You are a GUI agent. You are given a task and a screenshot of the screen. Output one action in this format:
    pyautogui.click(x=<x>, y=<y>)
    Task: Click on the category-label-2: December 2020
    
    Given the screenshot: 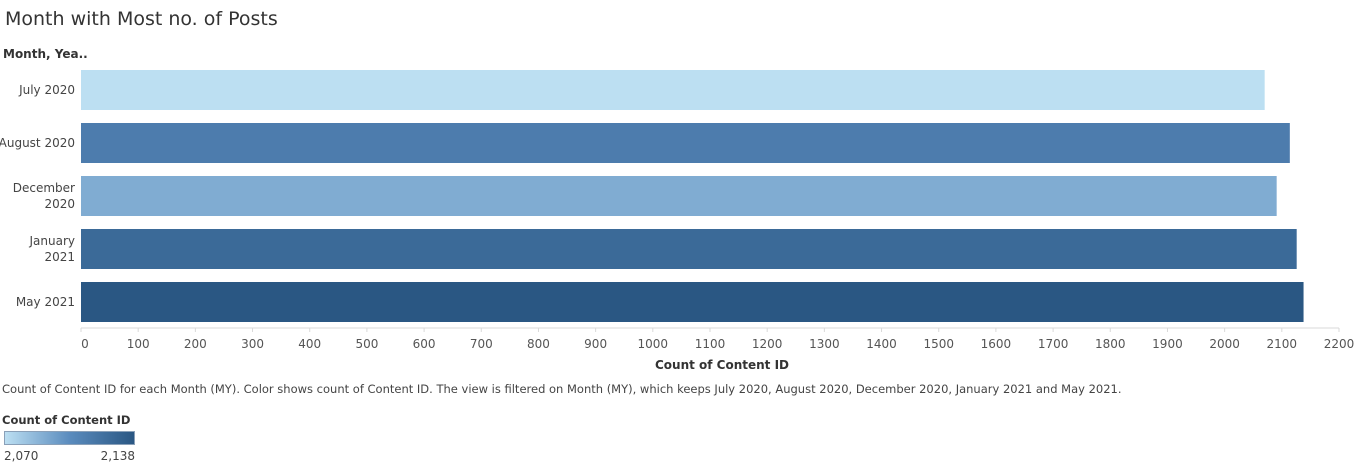 What is the action you would take?
    pyautogui.click(x=44, y=196)
    